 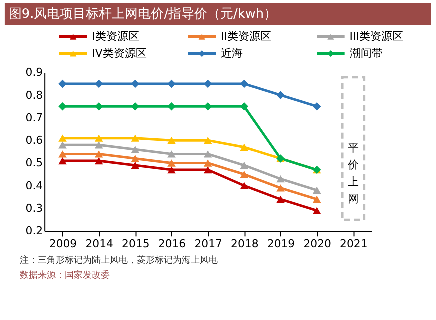 What do you see at coordinates (35, 209) in the screenshot?
I see `y-tick-label: 0.3` at bounding box center [35, 209].